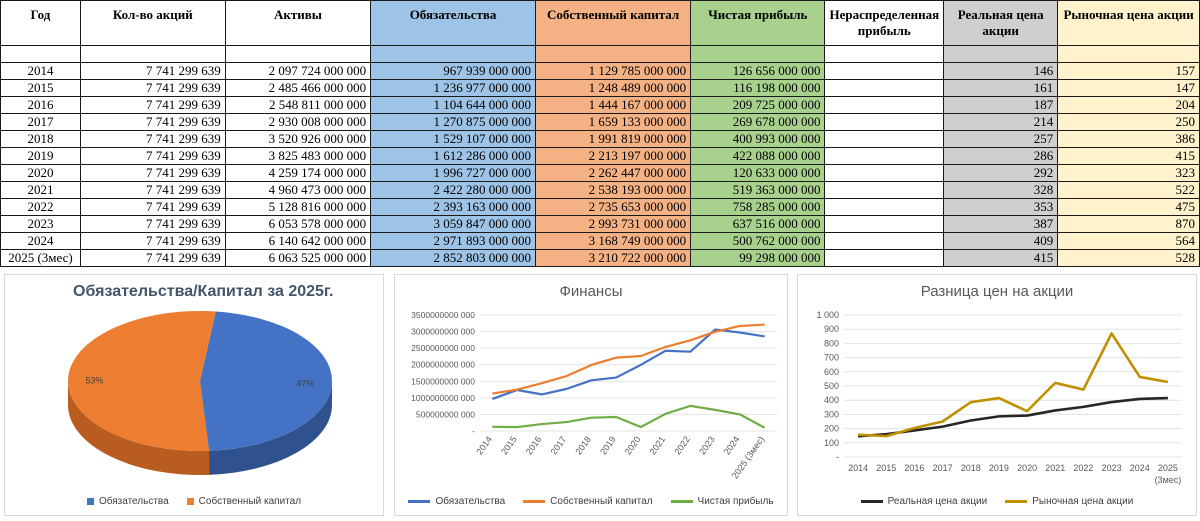 The image size is (1200, 521). I want to click on cell-net-profit: 209 725 000 000, so click(758, 105).